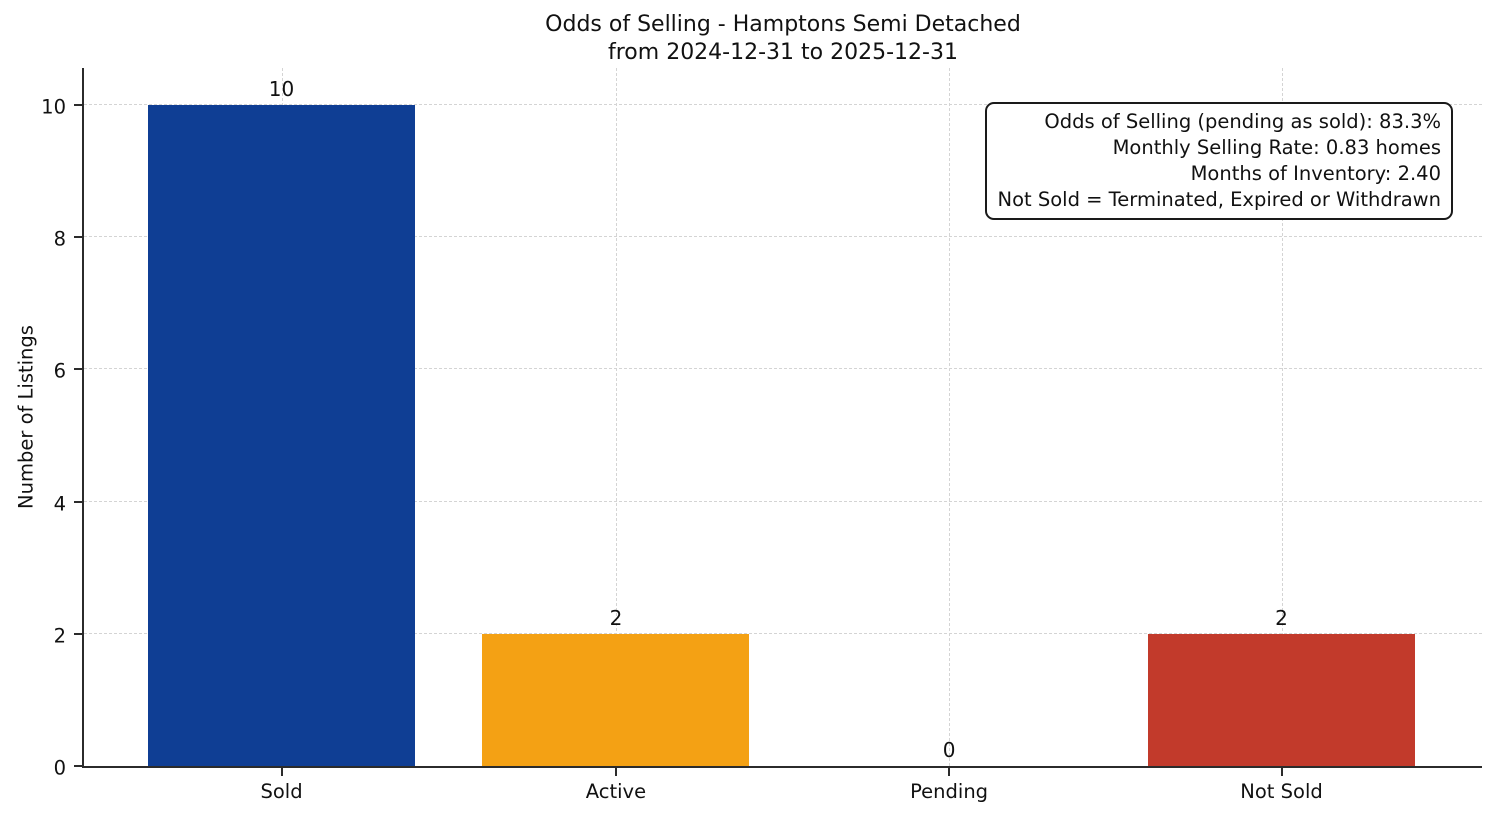 This screenshot has width=1494, height=816. I want to click on y-axis-title: Number of Listings, so click(26, 417).